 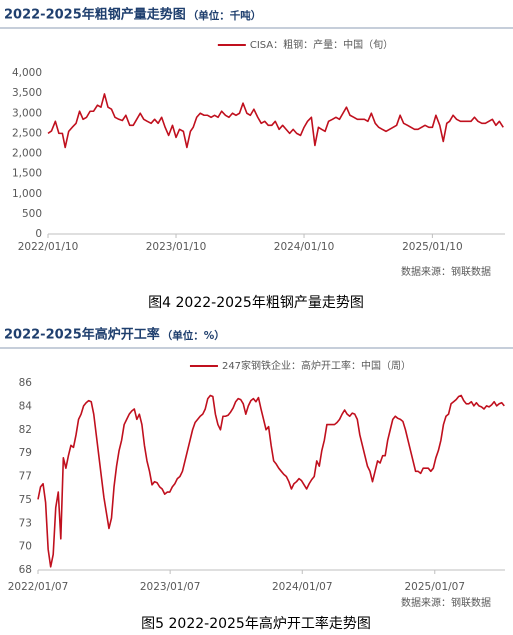 What do you see at coordinates (25, 430) in the screenshot?
I see `y-tick-label: 82` at bounding box center [25, 430].